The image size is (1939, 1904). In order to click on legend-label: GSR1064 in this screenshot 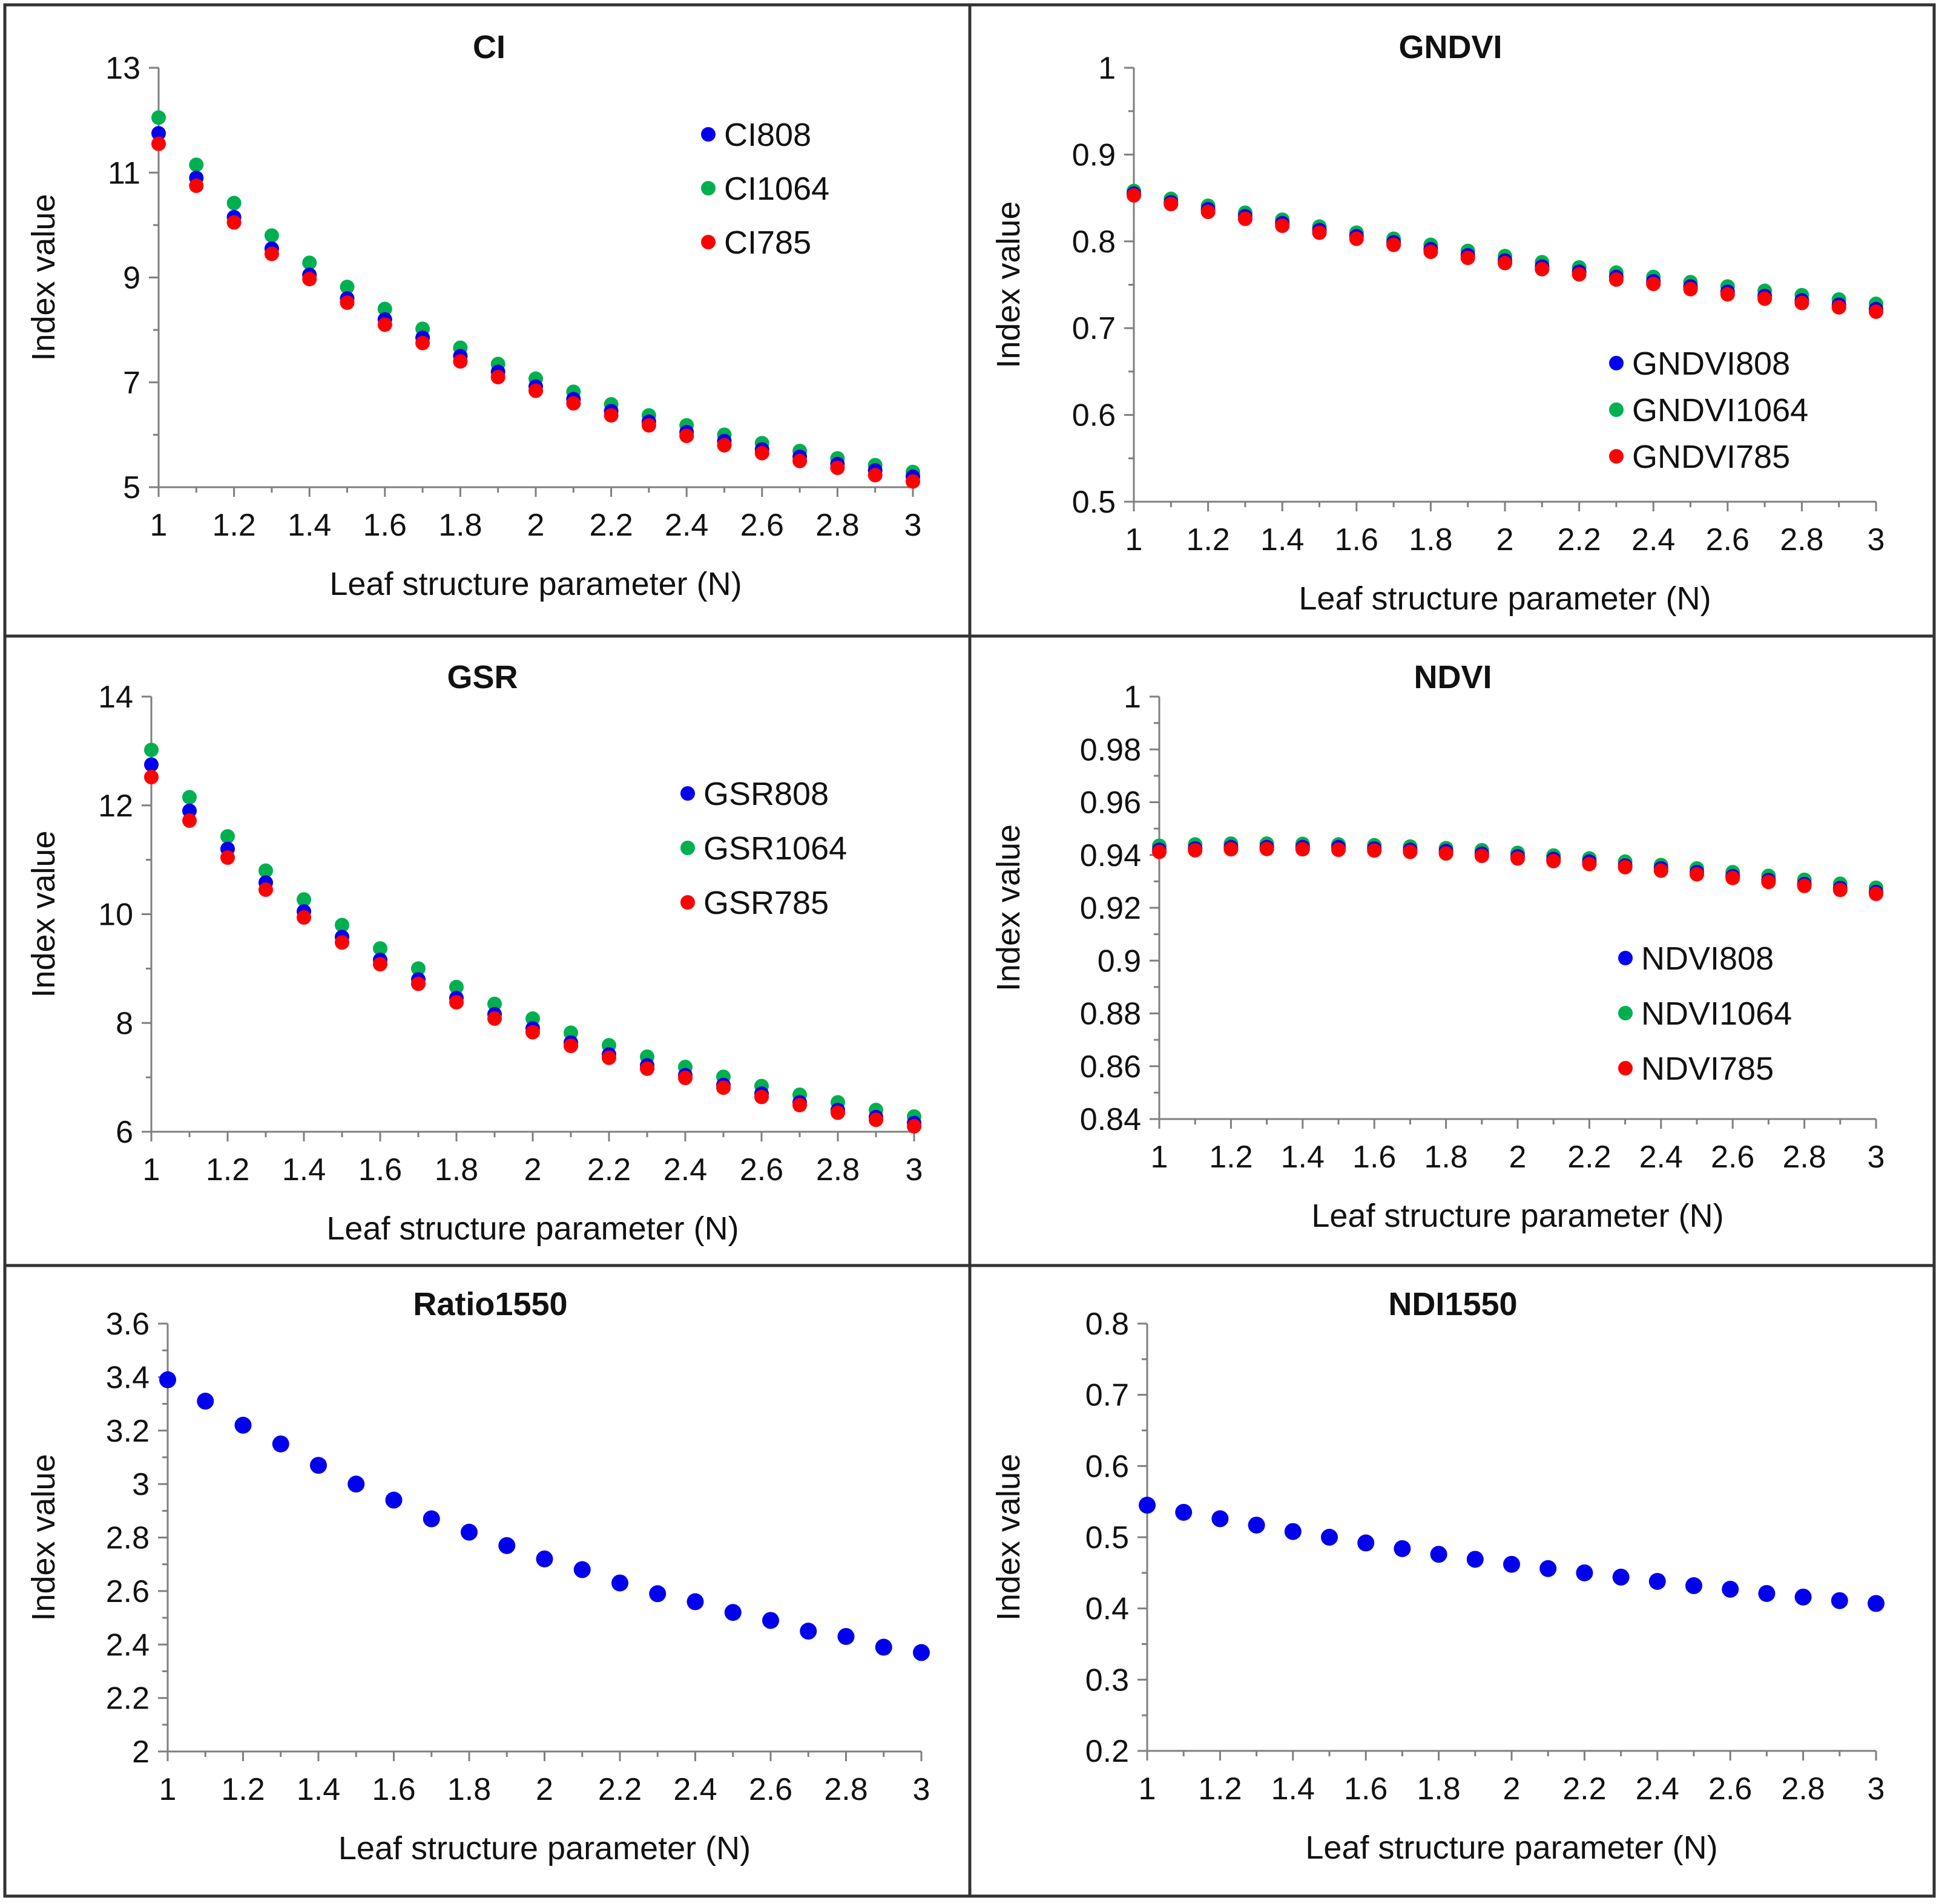, I will do `click(775, 848)`.